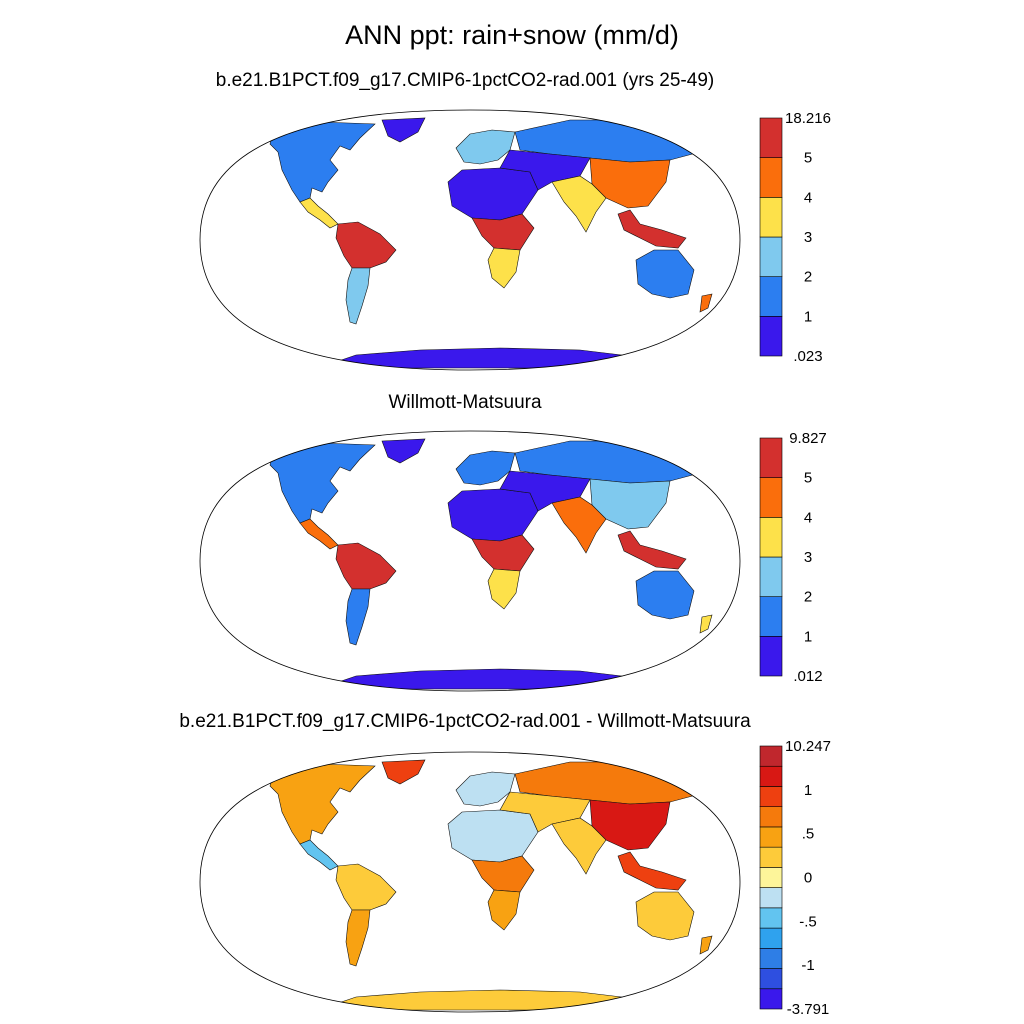 This screenshot has height=1024, width=1024. What do you see at coordinates (808, 438) in the screenshot?
I see `colorbar-label: 9.827` at bounding box center [808, 438].